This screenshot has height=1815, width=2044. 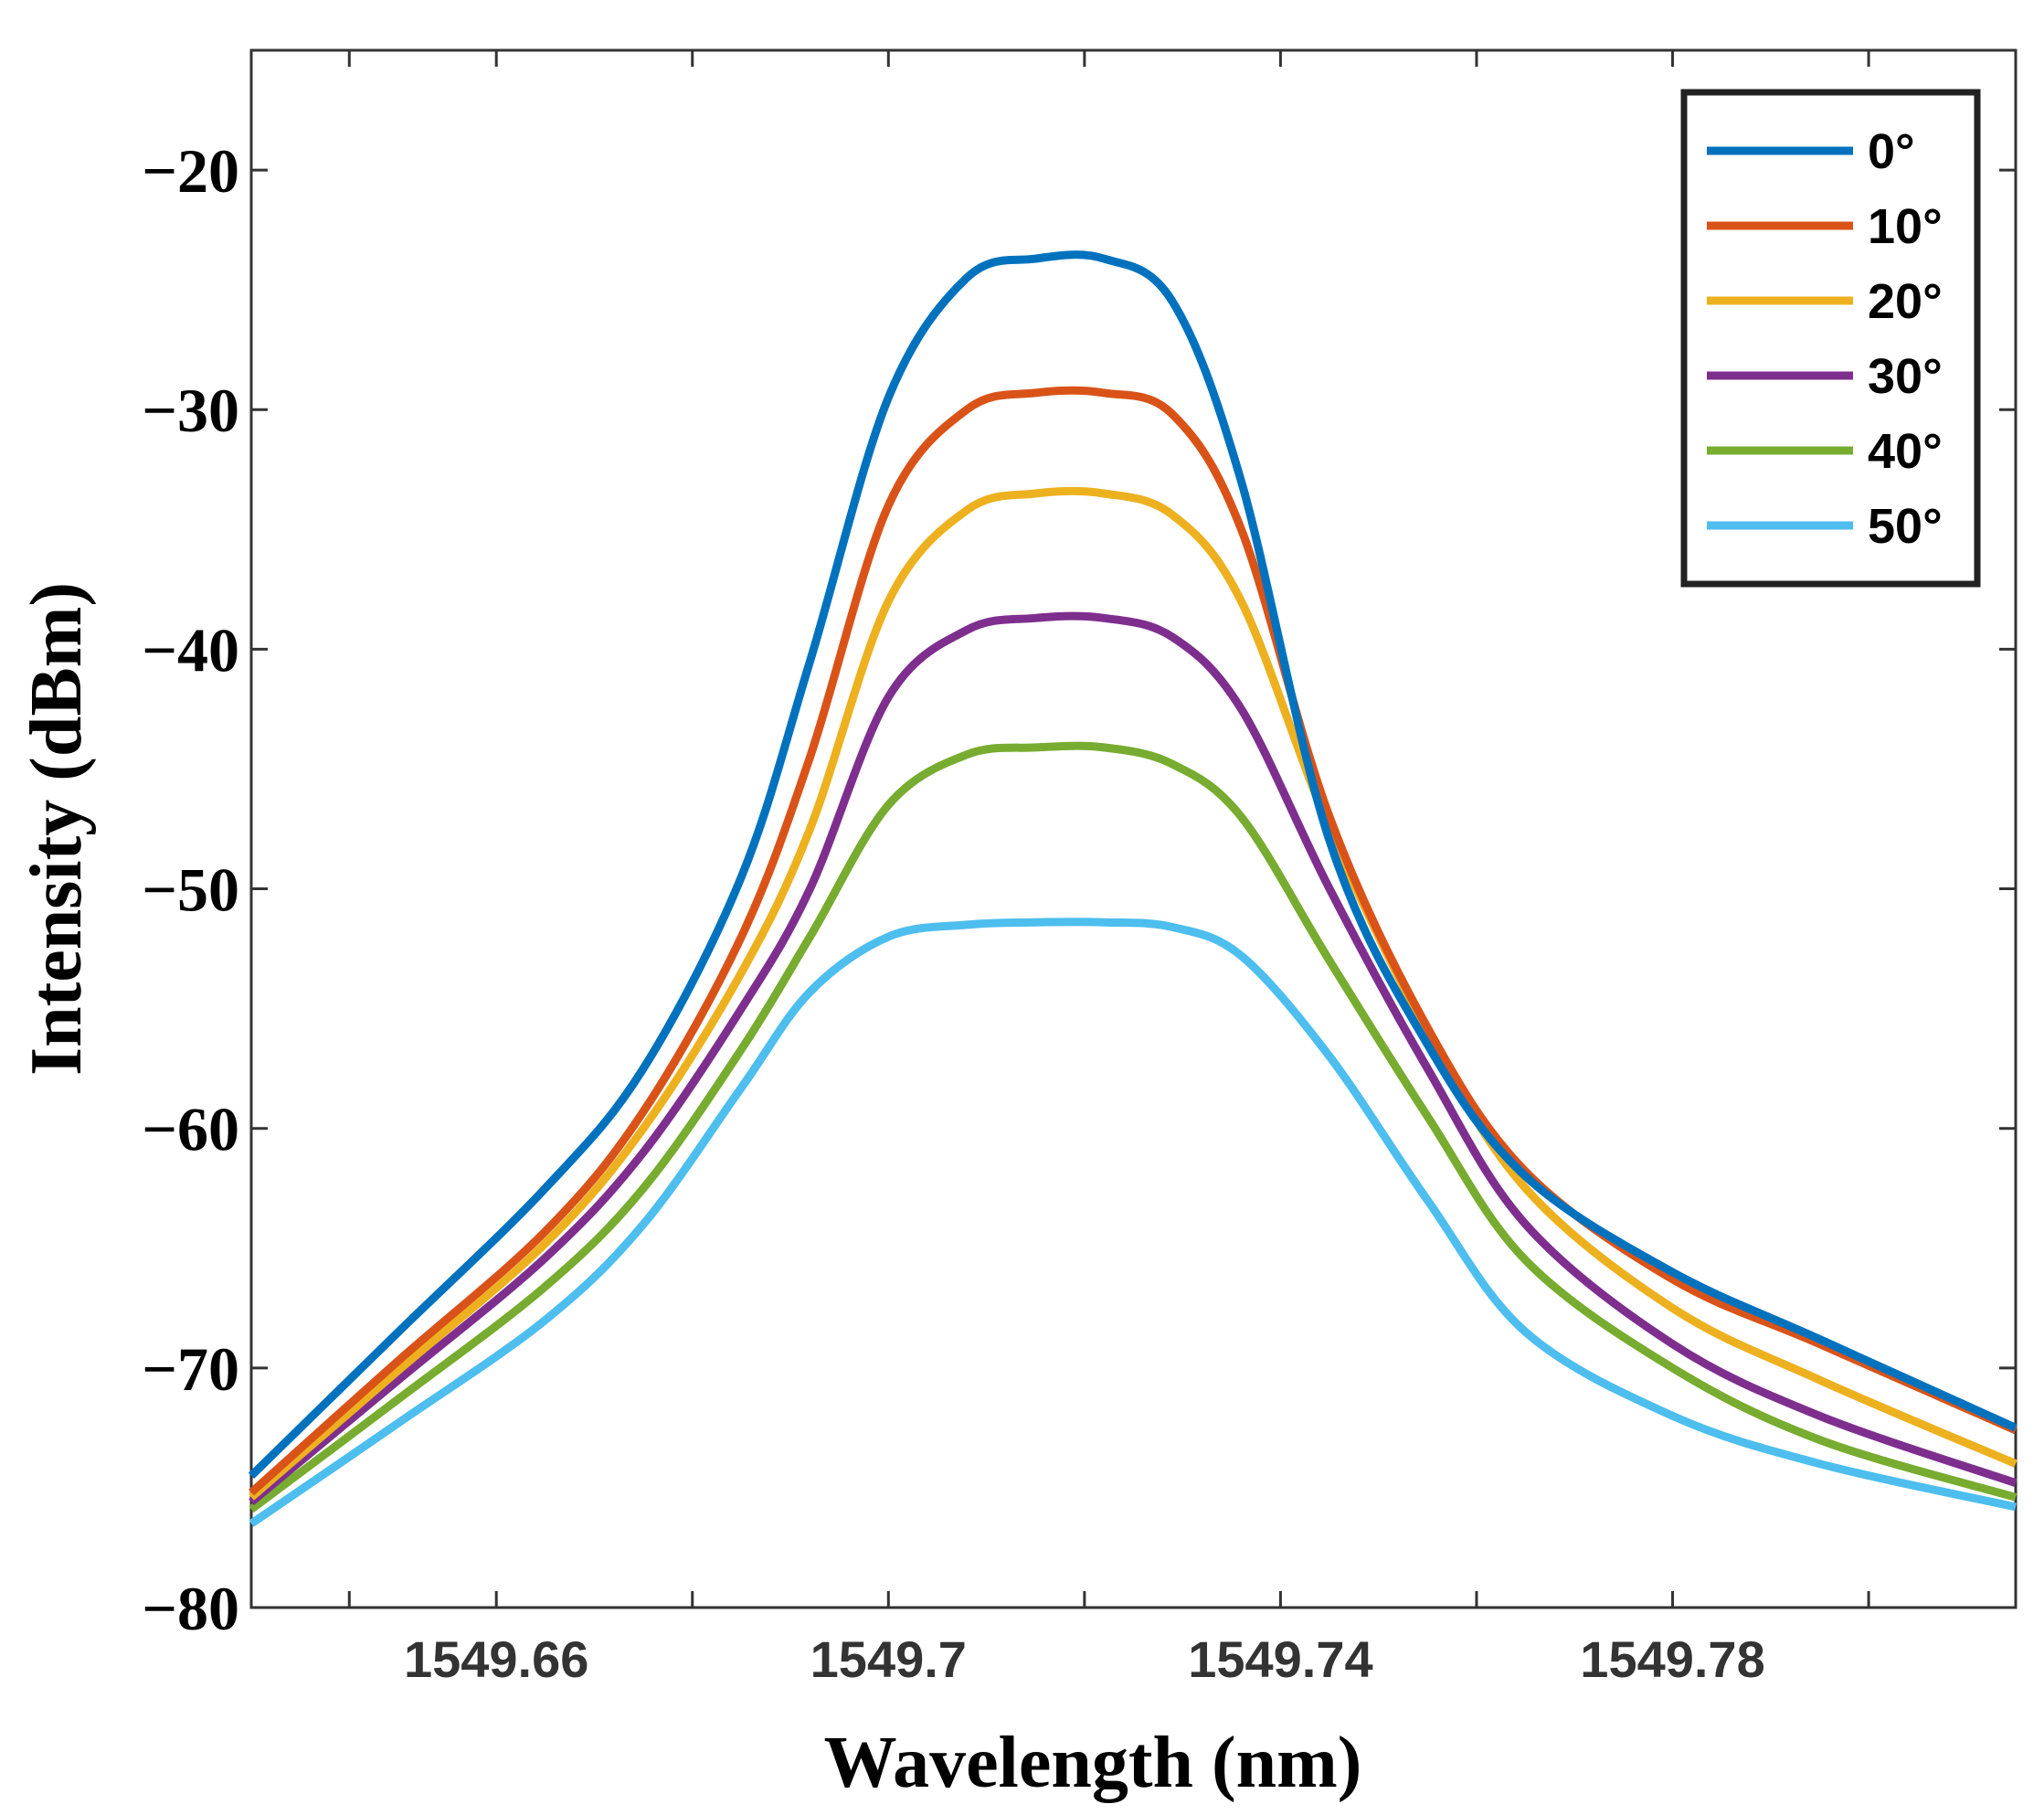 What do you see at coordinates (1891, 151) in the screenshot?
I see `legend-label: 0°` at bounding box center [1891, 151].